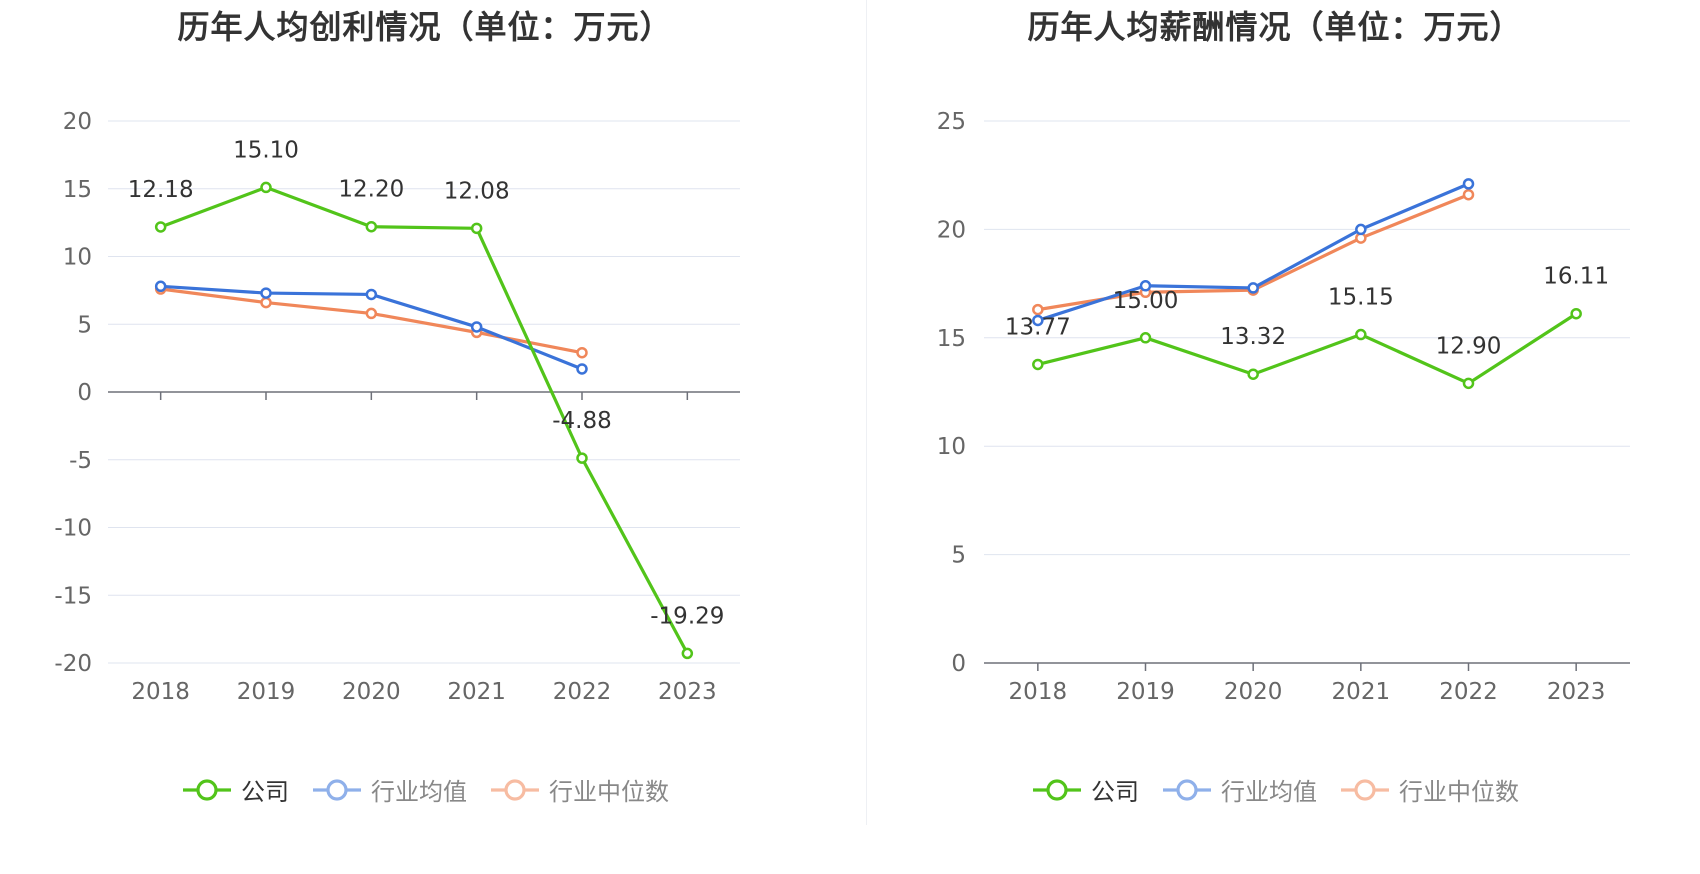 The image size is (1700, 874). Describe the element at coordinates (477, 191) in the screenshot. I see `data-label: 12.08` at that location.